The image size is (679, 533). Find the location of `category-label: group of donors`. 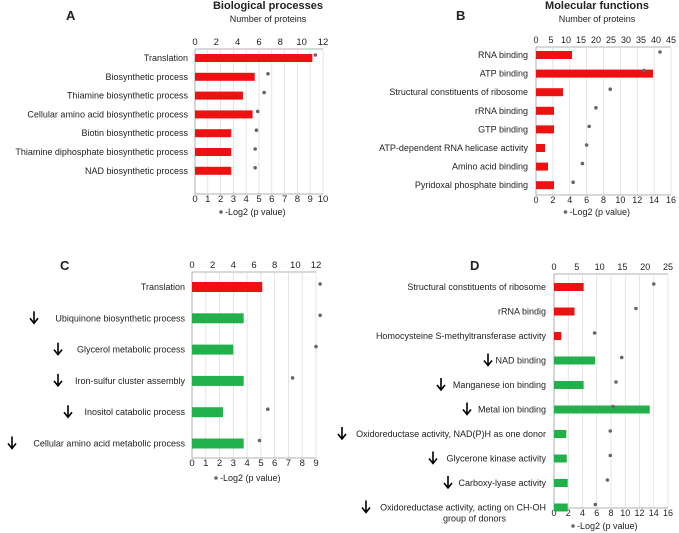

category-label: group of donors is located at coordinates (475, 519).